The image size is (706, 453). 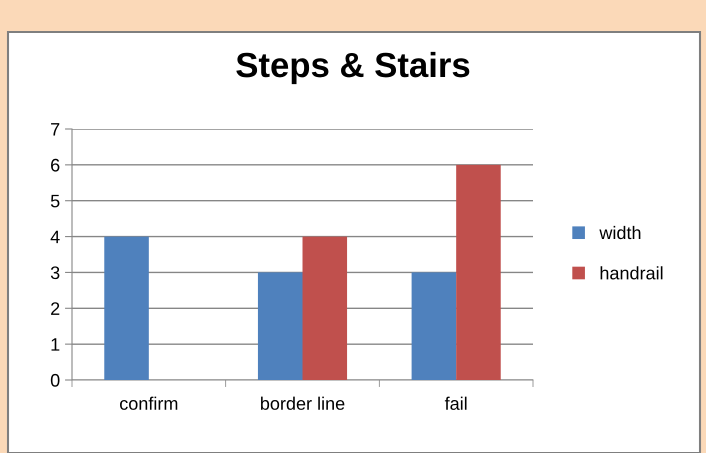 I want to click on legend-label: handrail, so click(x=631, y=273).